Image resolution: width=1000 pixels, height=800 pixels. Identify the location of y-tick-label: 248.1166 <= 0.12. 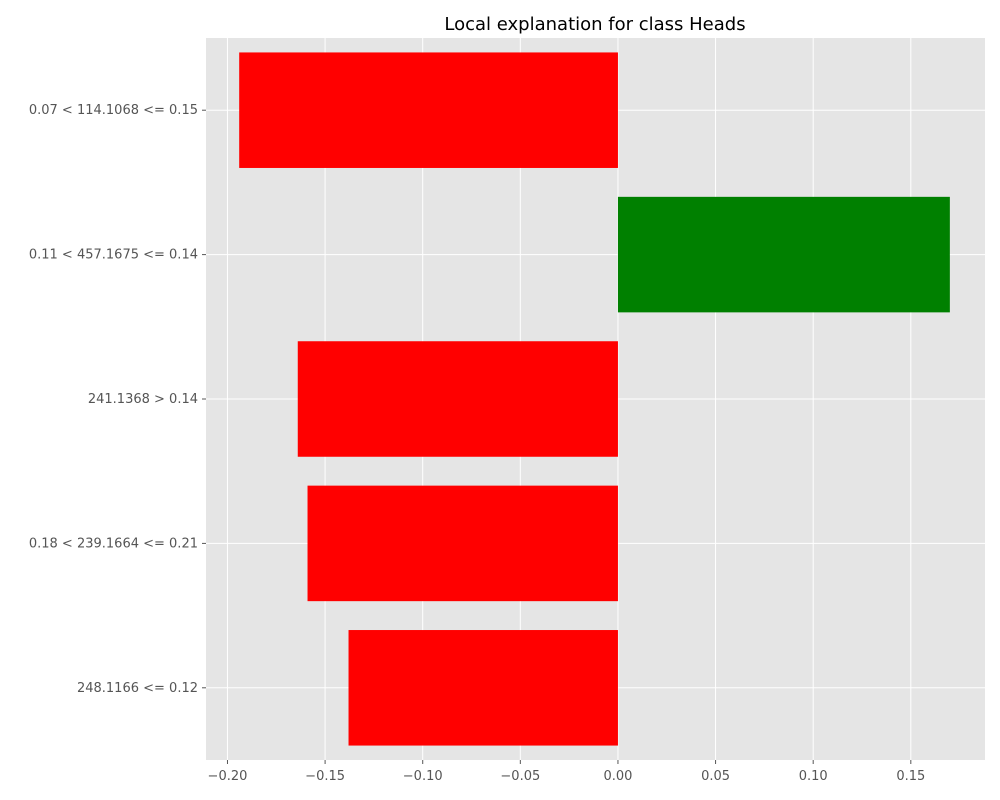
(137, 688).